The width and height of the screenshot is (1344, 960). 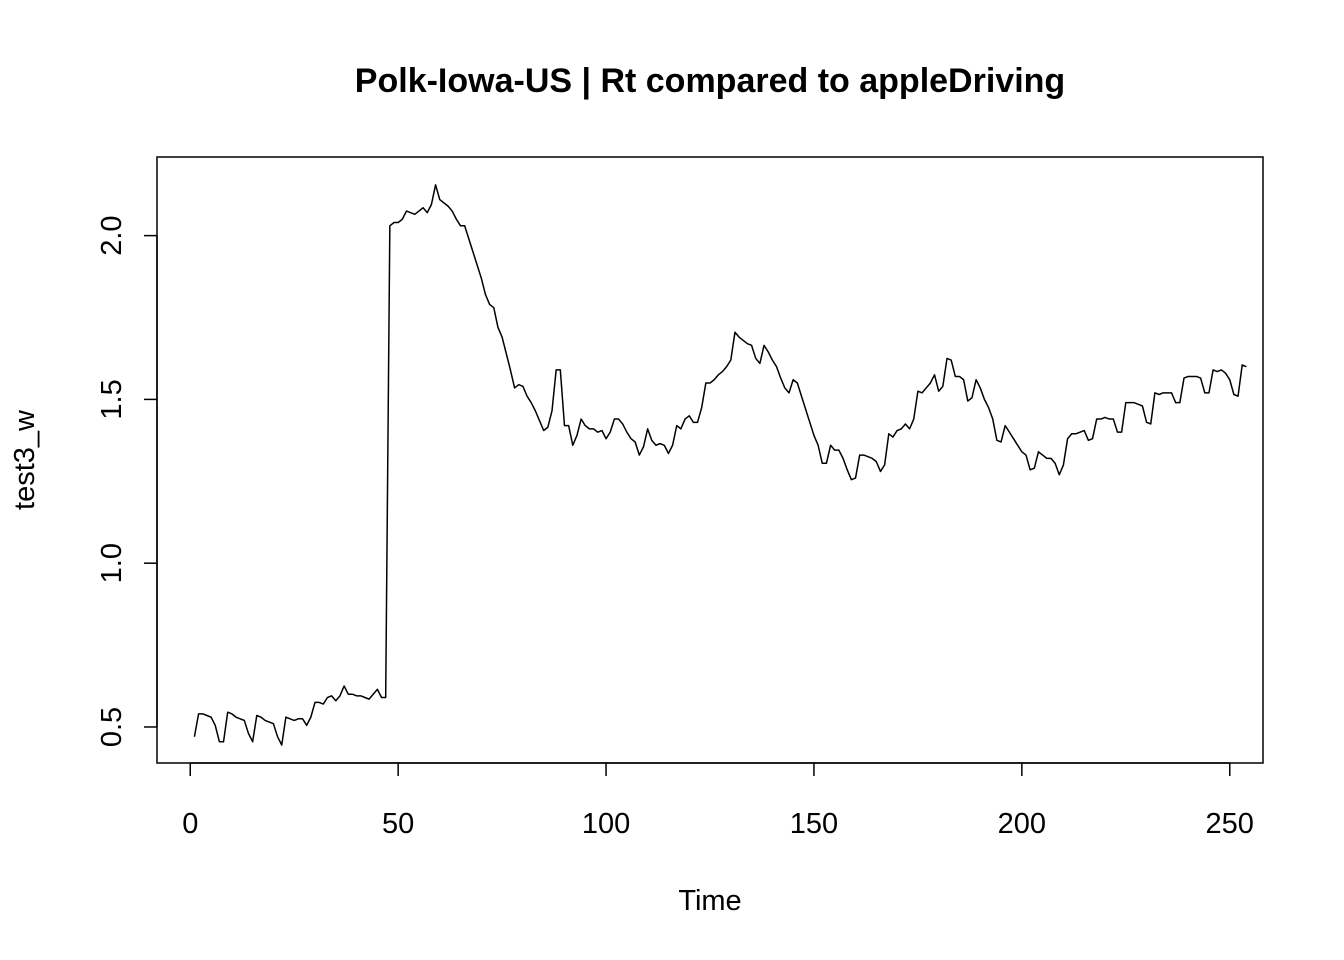 I want to click on x-tick-label: 200, so click(x=1022, y=824).